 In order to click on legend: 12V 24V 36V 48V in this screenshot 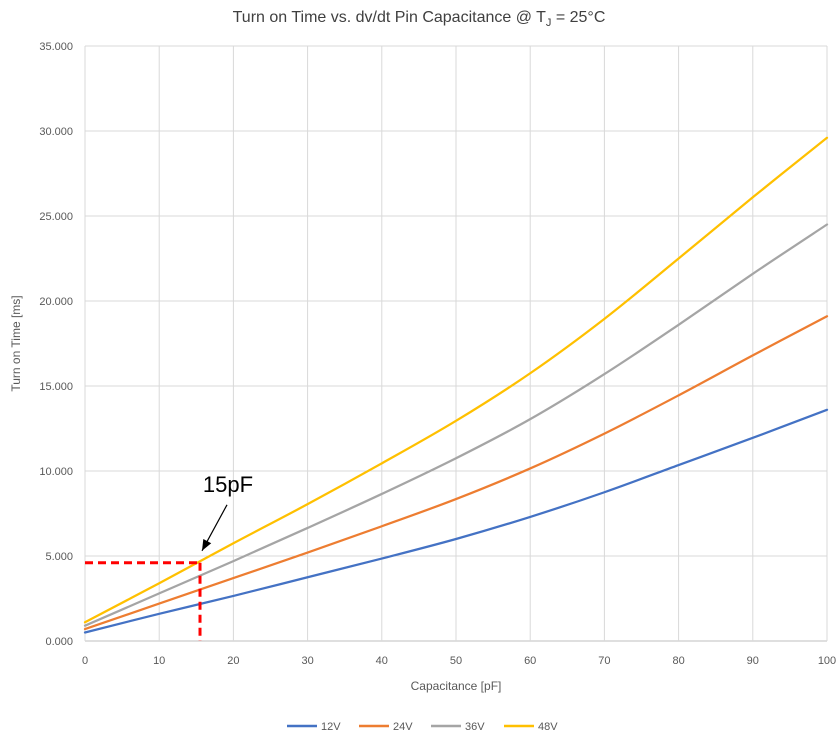, I will do `click(422, 727)`.